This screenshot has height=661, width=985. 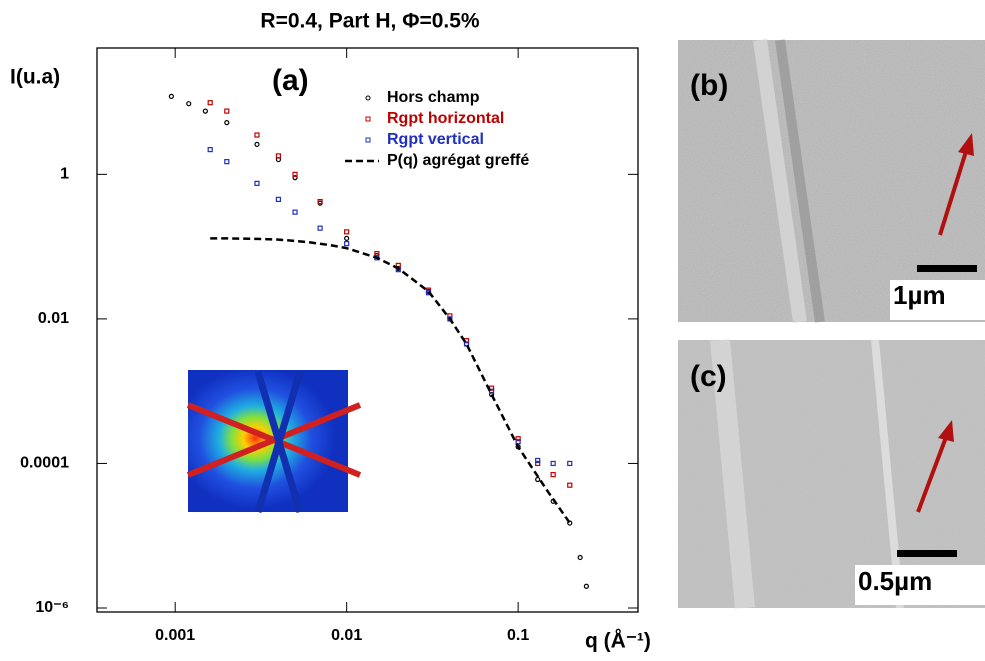 I want to click on panel-label: (b), so click(x=709, y=85).